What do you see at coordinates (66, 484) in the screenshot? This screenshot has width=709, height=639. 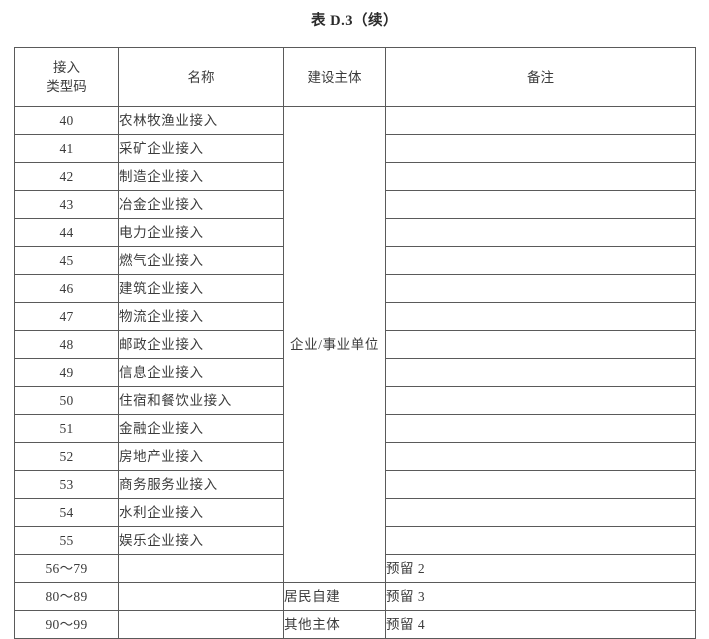 I see `cell-access-type-code: 53` at bounding box center [66, 484].